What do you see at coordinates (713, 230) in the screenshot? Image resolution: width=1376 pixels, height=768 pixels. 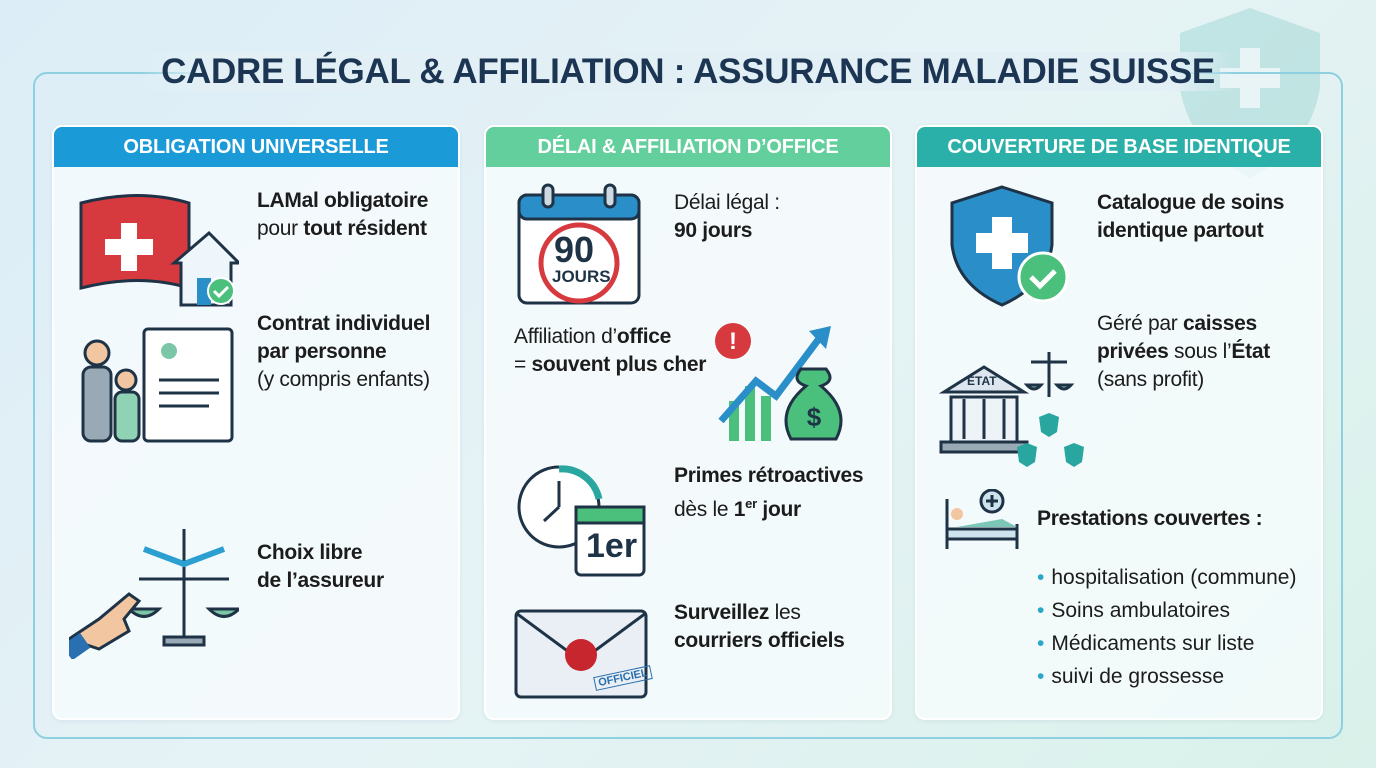 I see `text-segment: 90 jours` at bounding box center [713, 230].